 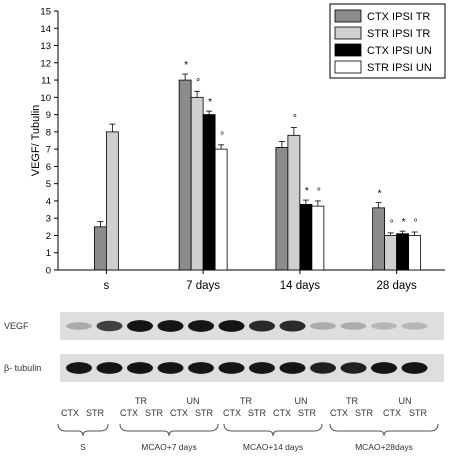 I want to click on y-tick-label: 14, so click(x=45, y=29).